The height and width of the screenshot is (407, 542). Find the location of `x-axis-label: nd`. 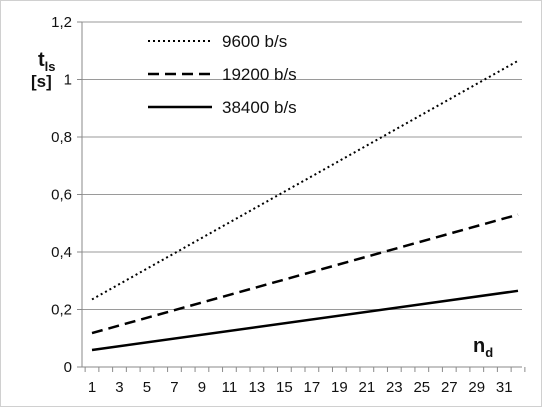

x-axis-label: nd is located at coordinates (483, 347).